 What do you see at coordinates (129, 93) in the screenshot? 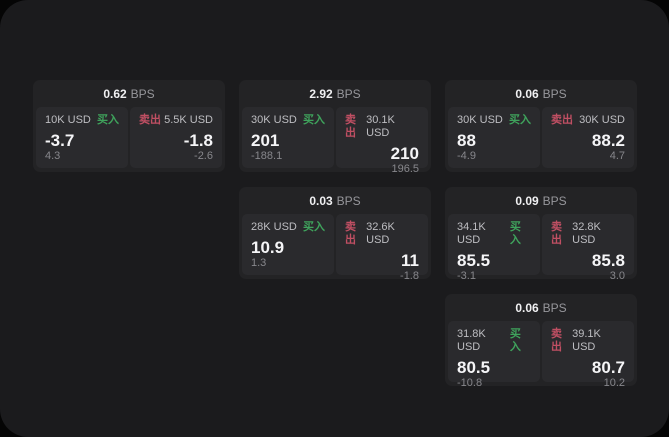
I see `card-header: 0.62 BPS` at bounding box center [129, 93].